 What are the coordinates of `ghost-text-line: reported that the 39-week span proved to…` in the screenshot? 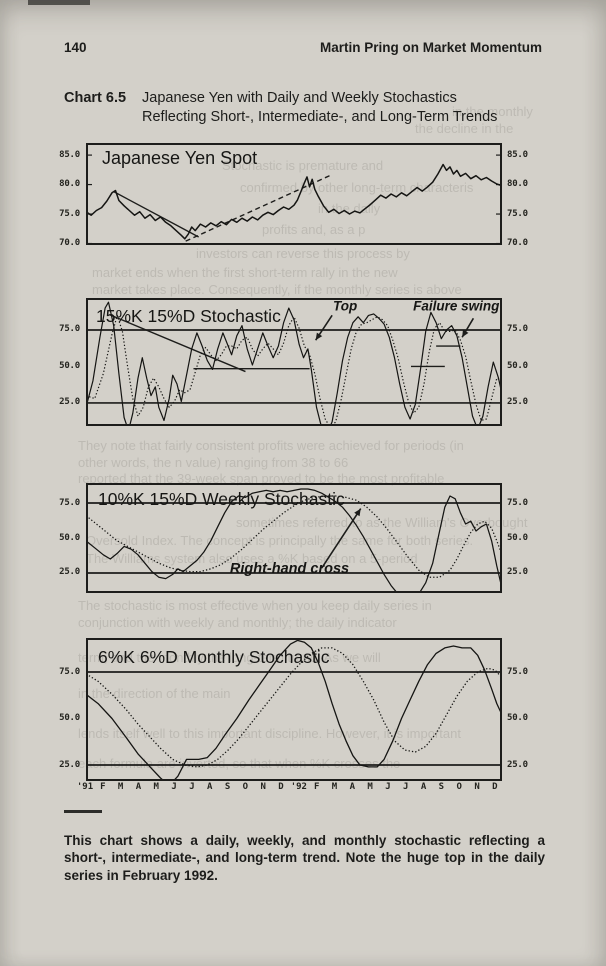 It's located at (261, 478).